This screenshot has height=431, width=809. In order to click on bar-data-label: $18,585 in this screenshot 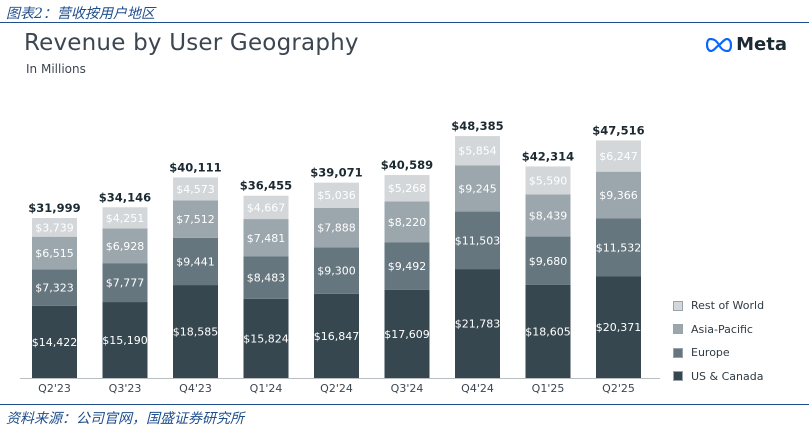, I will do `click(196, 332)`.